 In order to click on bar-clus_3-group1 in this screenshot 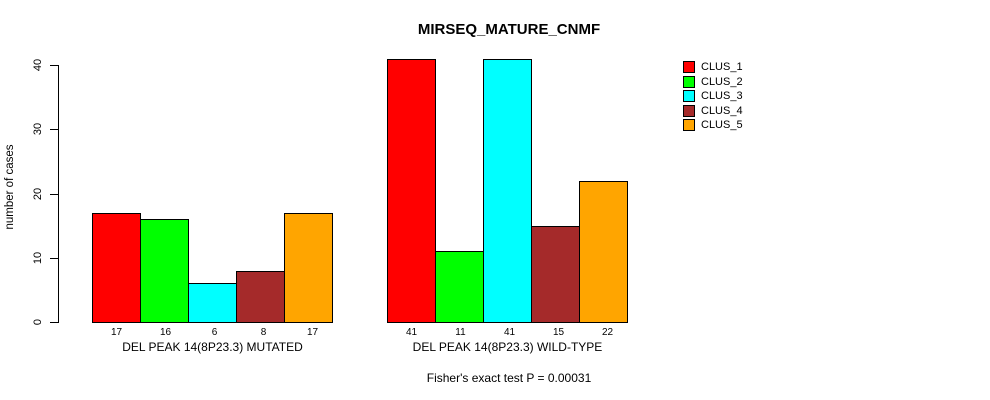, I will do `click(212, 303)`.